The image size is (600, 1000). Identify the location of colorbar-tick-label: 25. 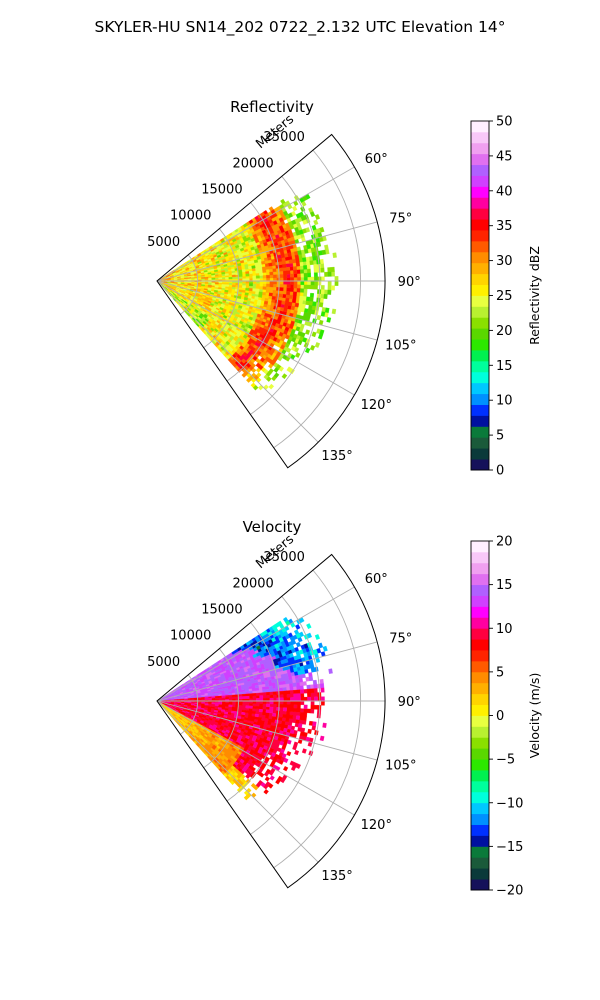
(504, 296).